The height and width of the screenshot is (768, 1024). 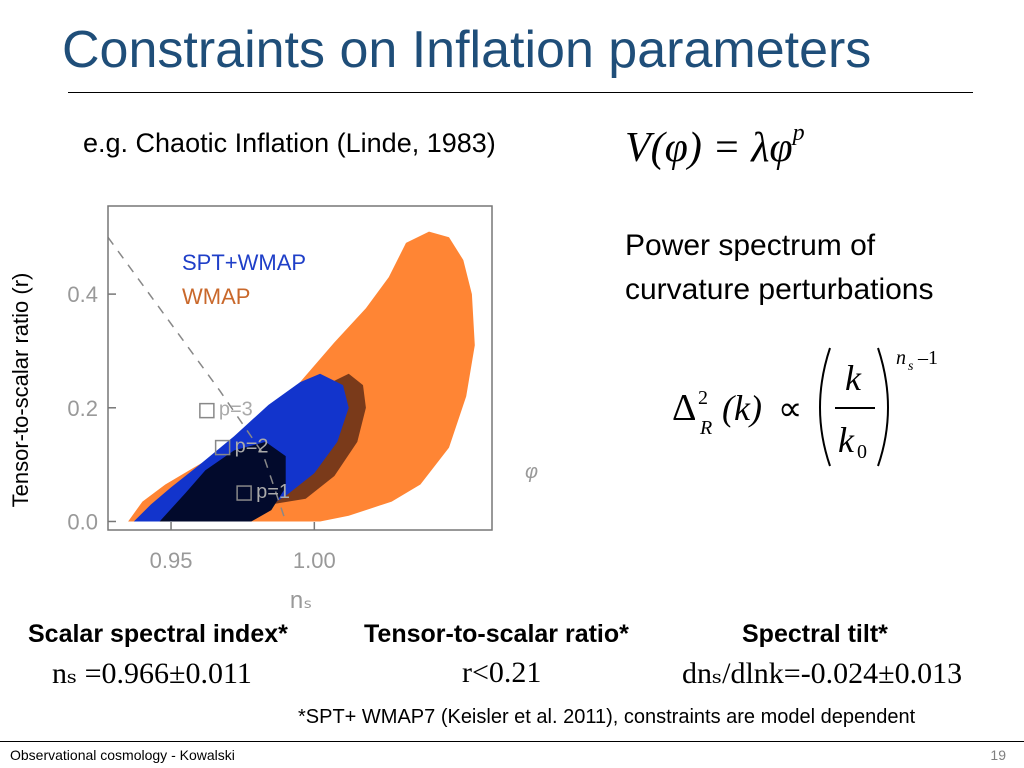 I want to click on potential-formula-lhs: V(φ) = λφ, so click(x=709, y=148).